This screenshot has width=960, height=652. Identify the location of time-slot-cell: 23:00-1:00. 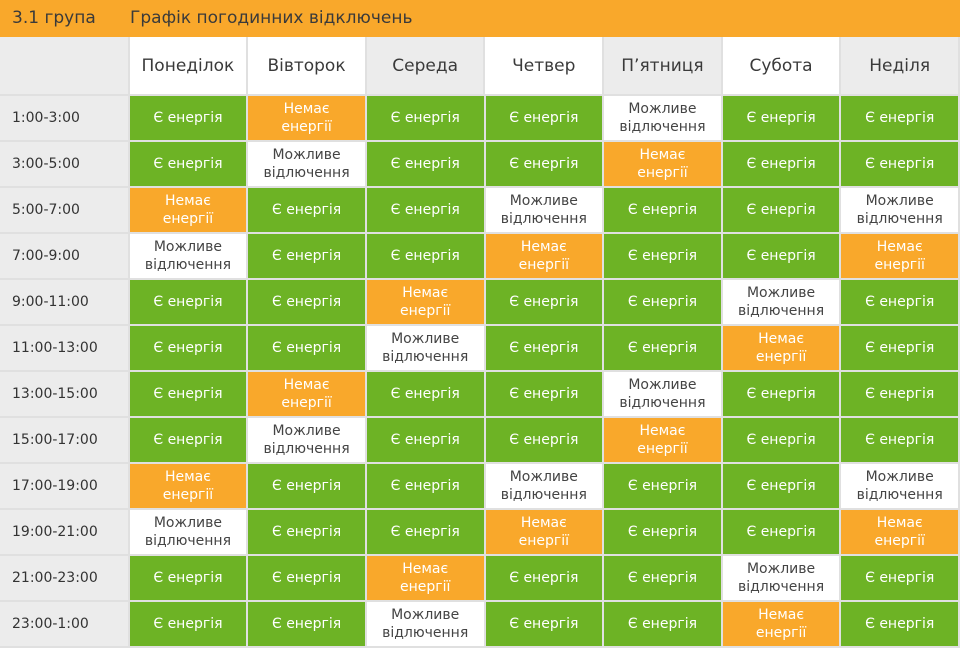
(65, 625).